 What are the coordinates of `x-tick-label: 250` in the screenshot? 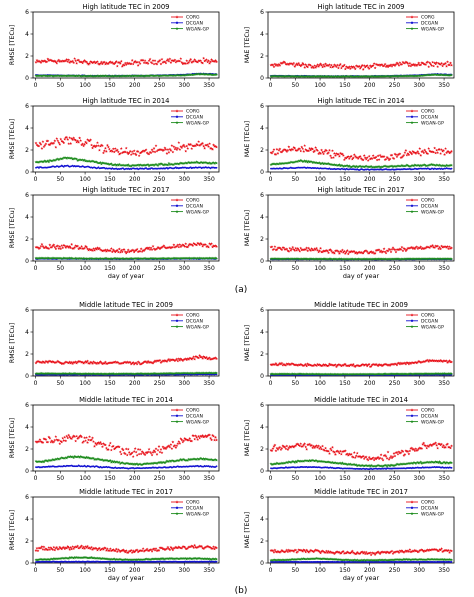 It's located at (395, 85).